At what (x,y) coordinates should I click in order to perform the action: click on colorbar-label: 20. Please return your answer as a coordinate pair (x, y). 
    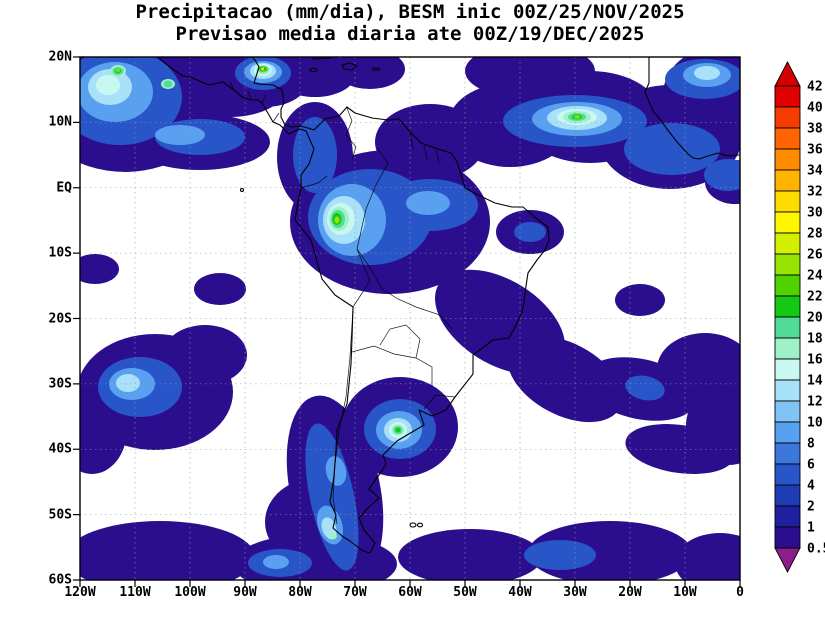
    Looking at the image, I should click on (815, 318).